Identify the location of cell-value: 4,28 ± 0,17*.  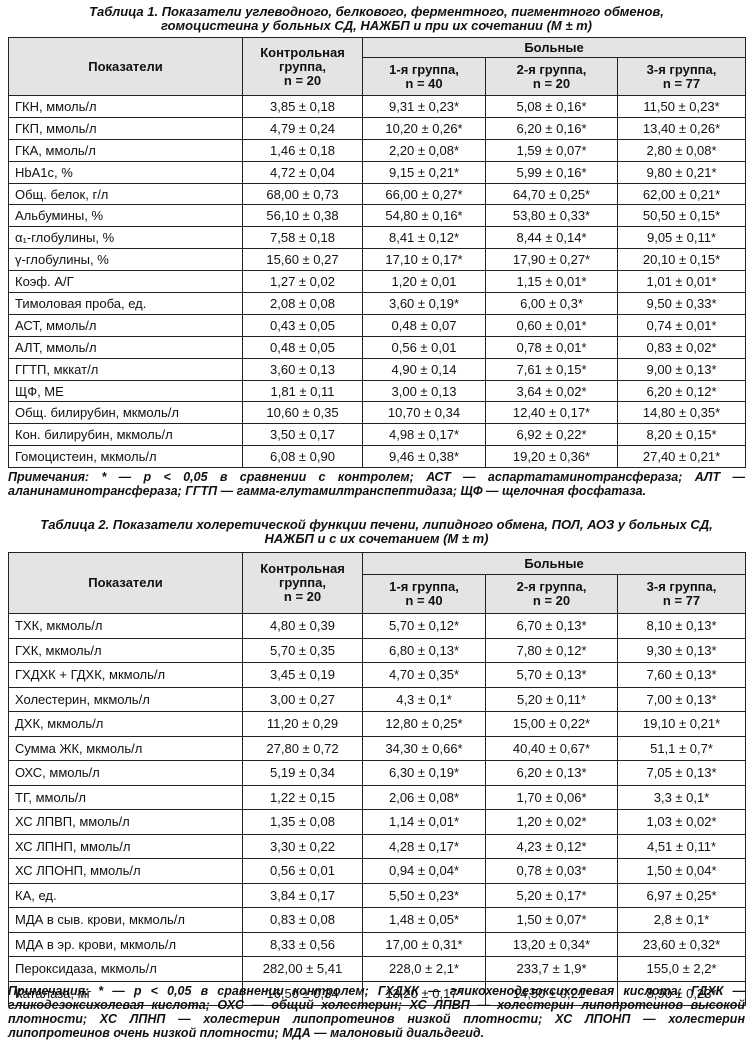
(424, 846).